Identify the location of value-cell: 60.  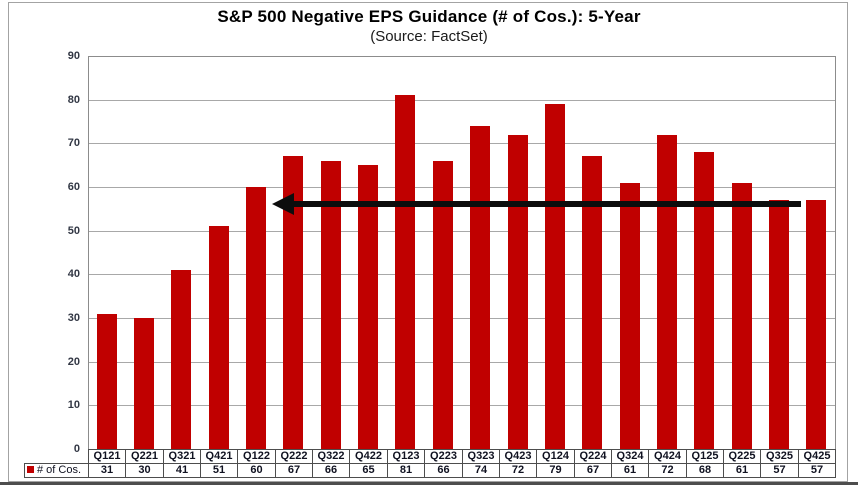
(256, 470).